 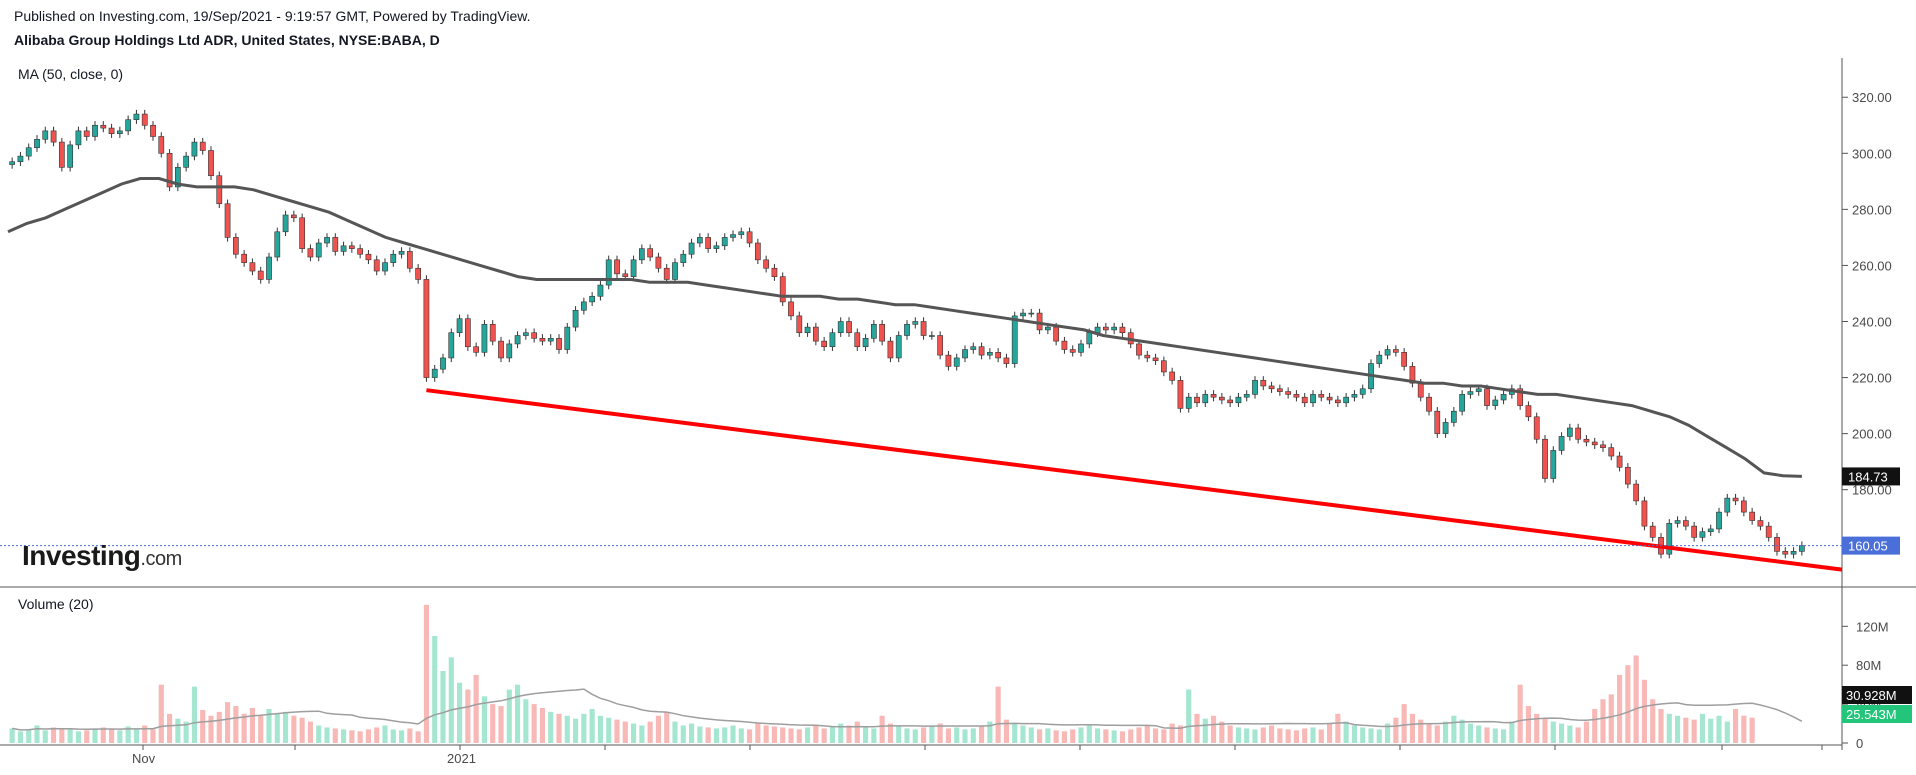 What do you see at coordinates (1872, 378) in the screenshot?
I see `price-tick-label: 220.00` at bounding box center [1872, 378].